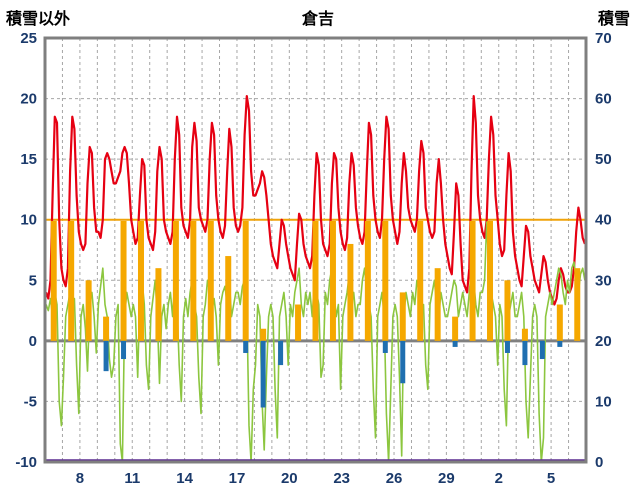 This screenshot has height=501, width=636. Describe the element at coordinates (28, 159) in the screenshot. I see `left-axis-tick: 15` at that location.